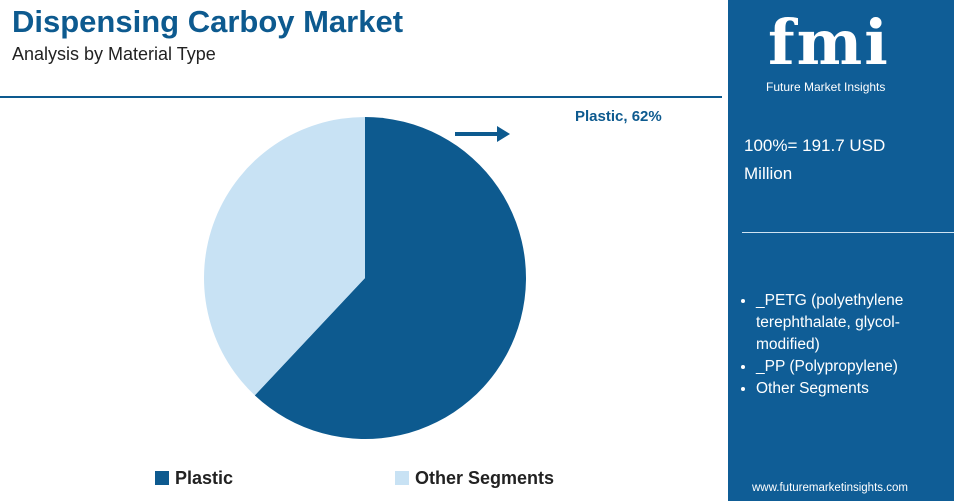  What do you see at coordinates (826, 87) in the screenshot?
I see `brand: Future Market Insights` at bounding box center [826, 87].